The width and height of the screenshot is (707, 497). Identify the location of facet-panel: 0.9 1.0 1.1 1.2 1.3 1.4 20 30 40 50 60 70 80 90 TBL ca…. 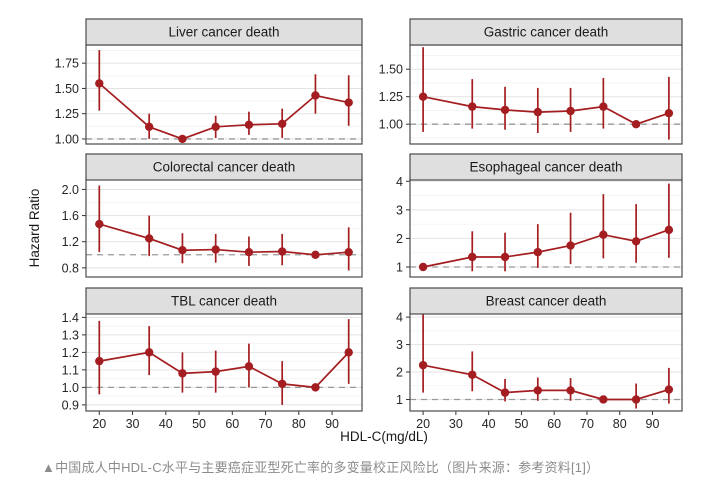
(212, 359).